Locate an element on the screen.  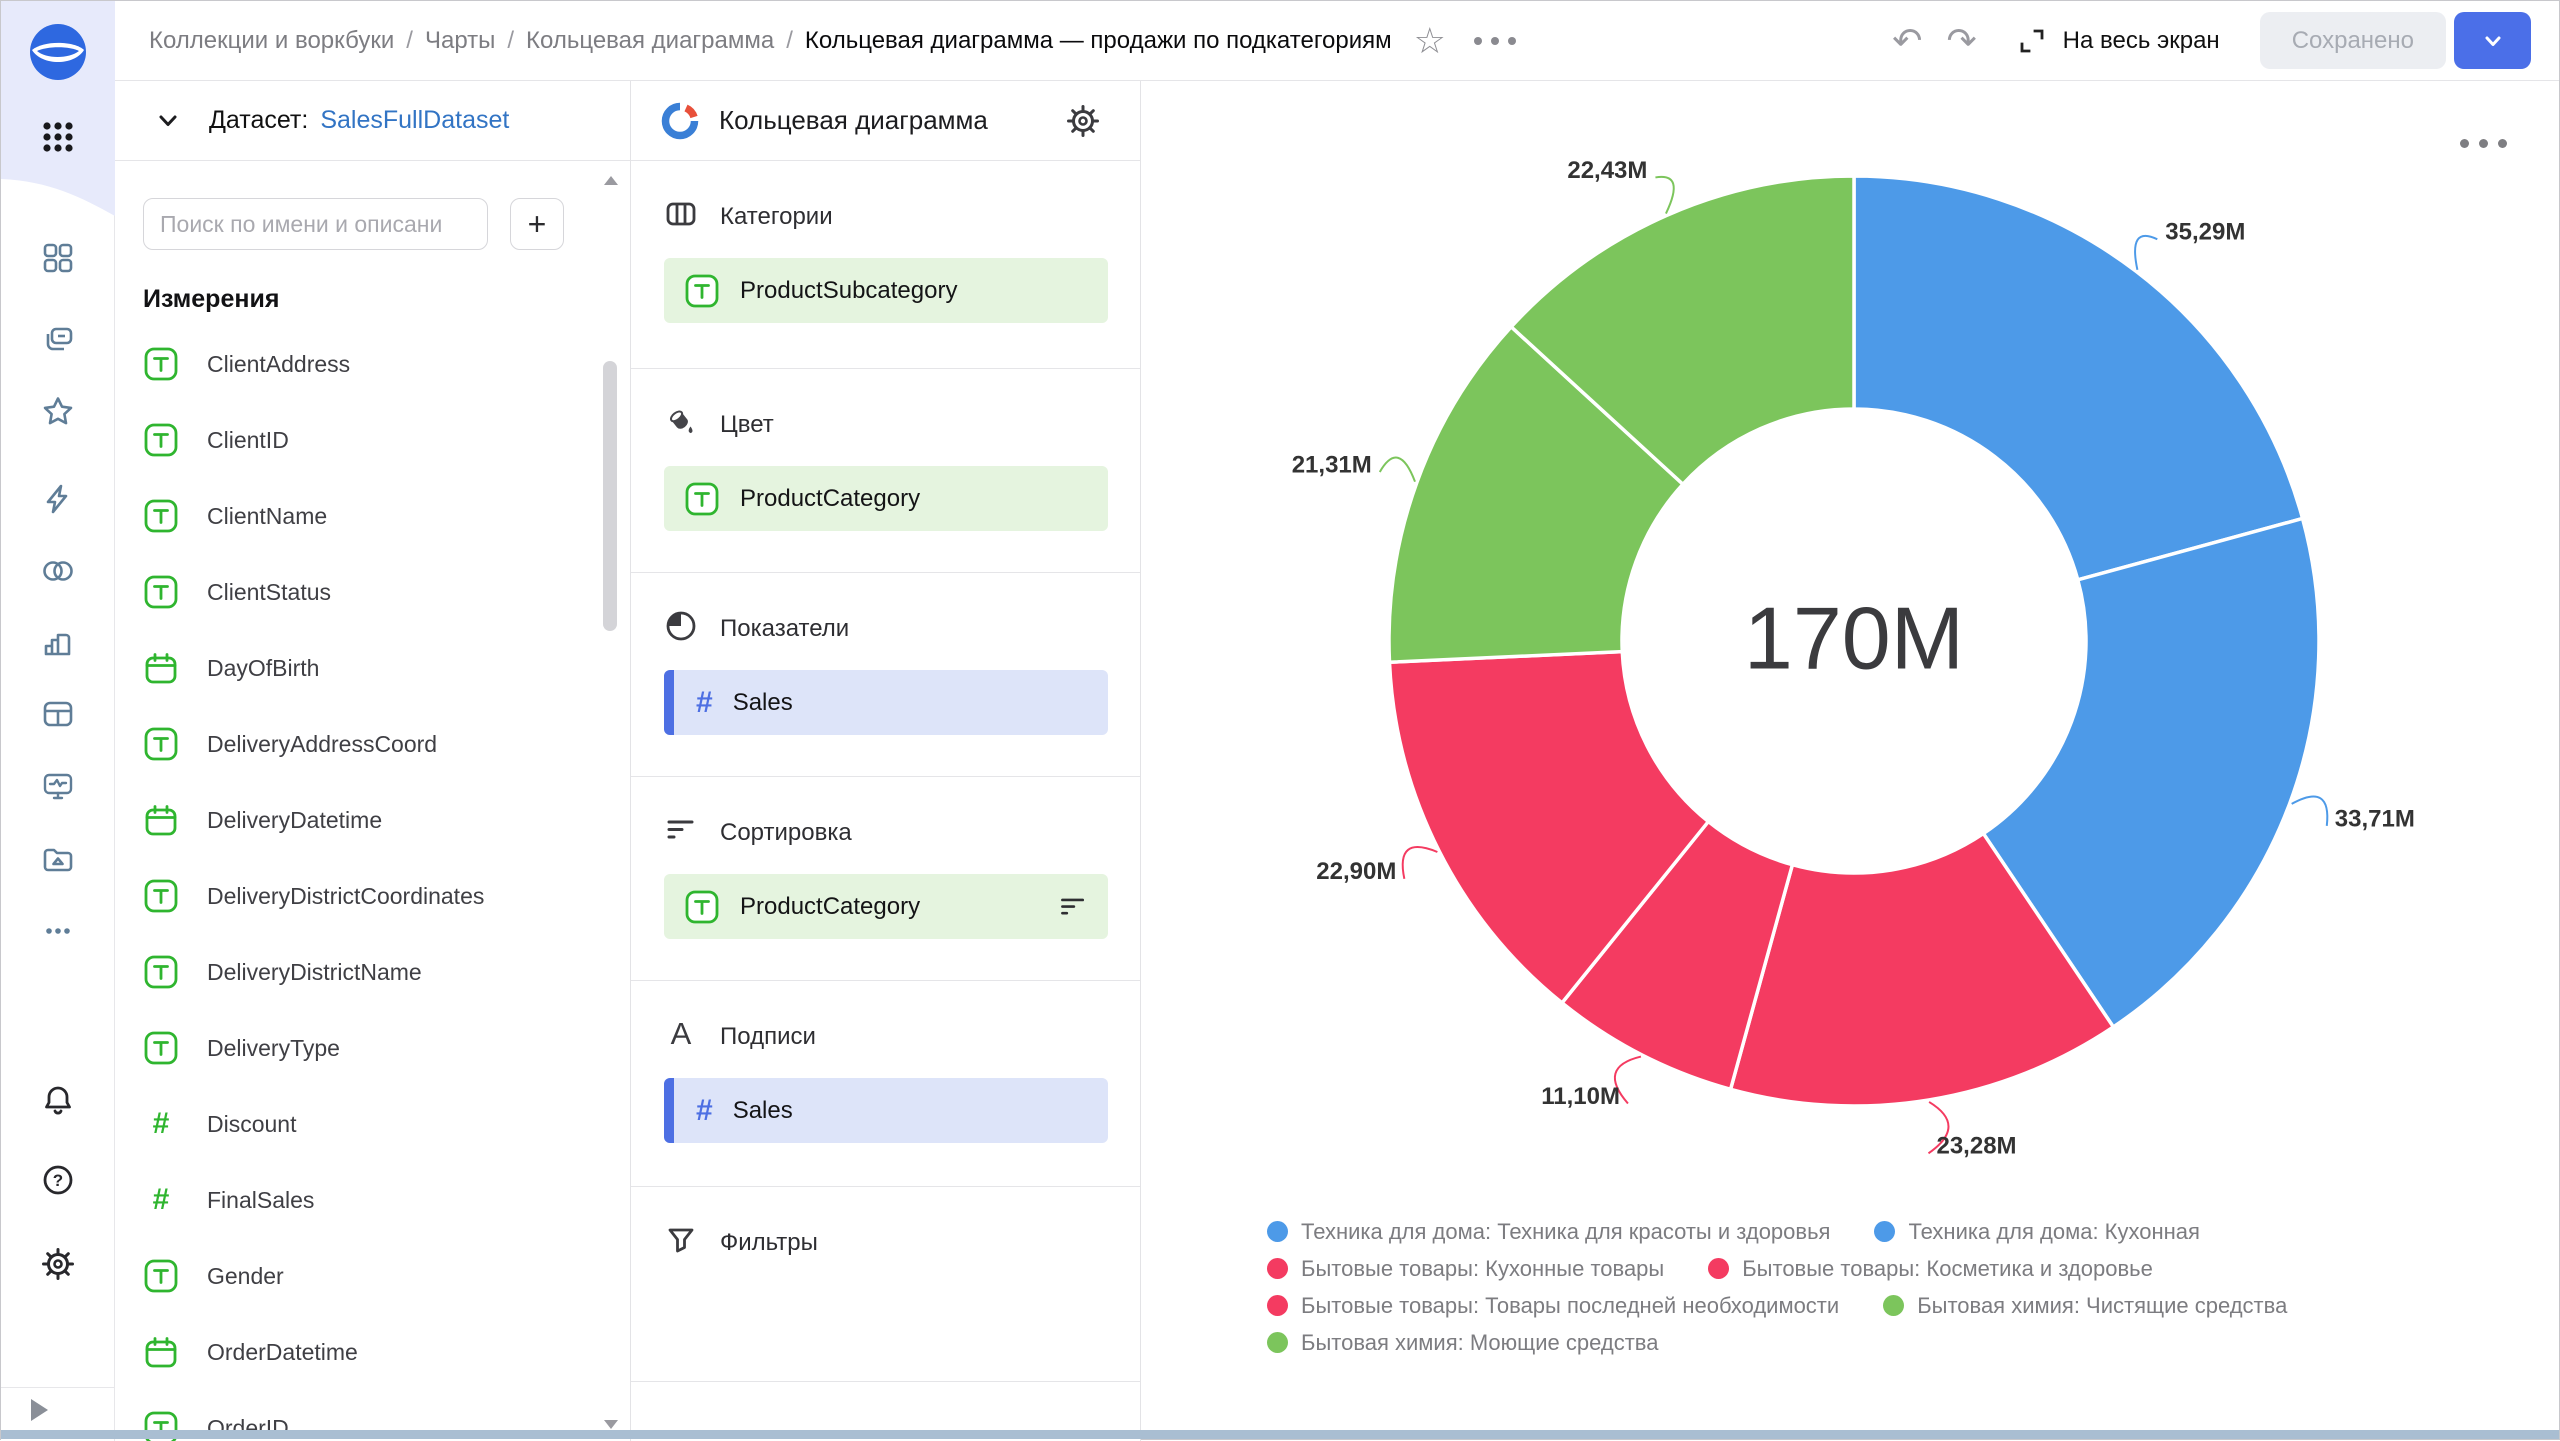
section-label: Категории is located at coordinates (776, 217).